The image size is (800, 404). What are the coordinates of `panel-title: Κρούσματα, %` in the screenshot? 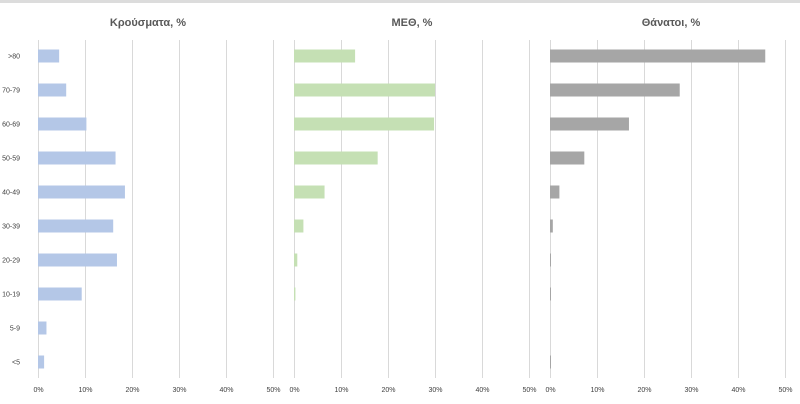 It's located at (148, 23).